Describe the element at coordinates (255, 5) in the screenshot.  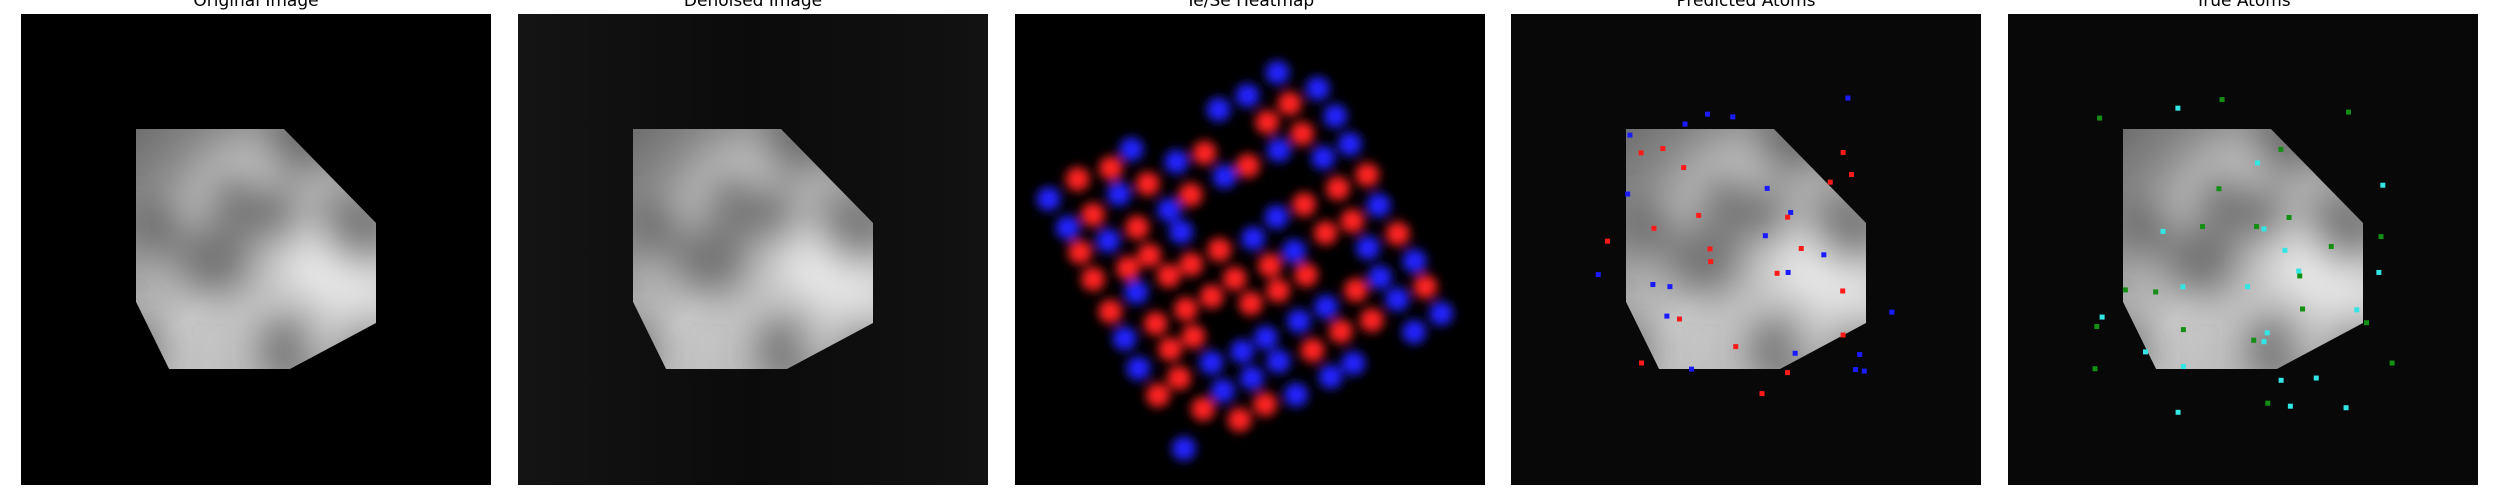
I see `panel-title: Original Image` at that location.